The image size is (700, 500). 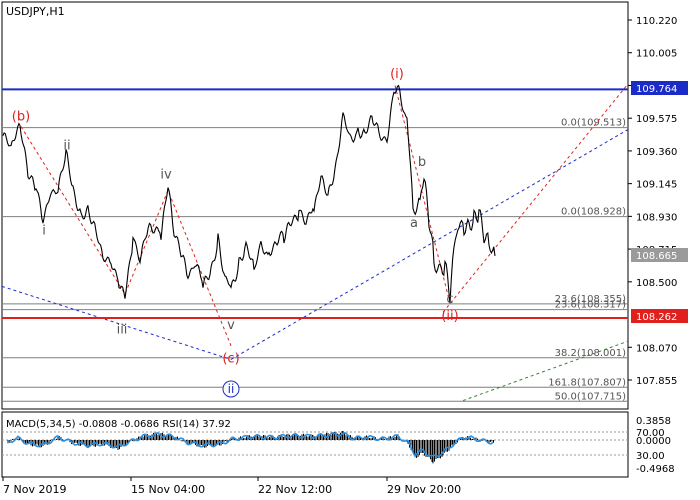 I want to click on wave-label: iv, so click(x=166, y=174).